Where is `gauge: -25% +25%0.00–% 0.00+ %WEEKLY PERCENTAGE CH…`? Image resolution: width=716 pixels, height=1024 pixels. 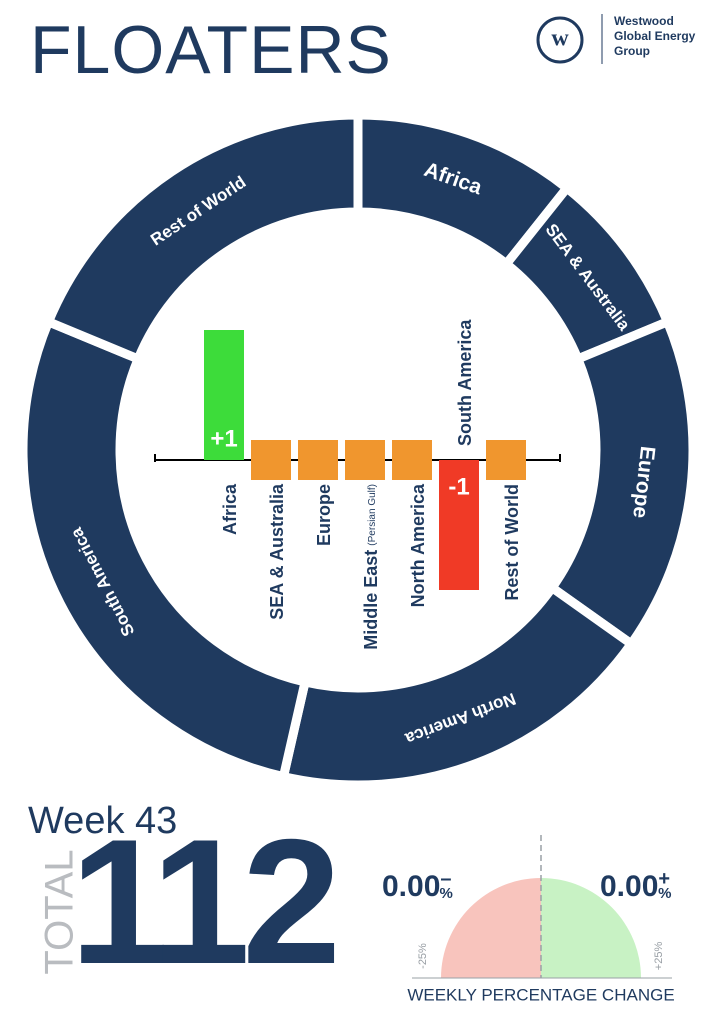
gauge: -25% +25%0.00–% 0.00+ %WEEKLY PERCENTAGE CH… is located at coordinates (528, 919).